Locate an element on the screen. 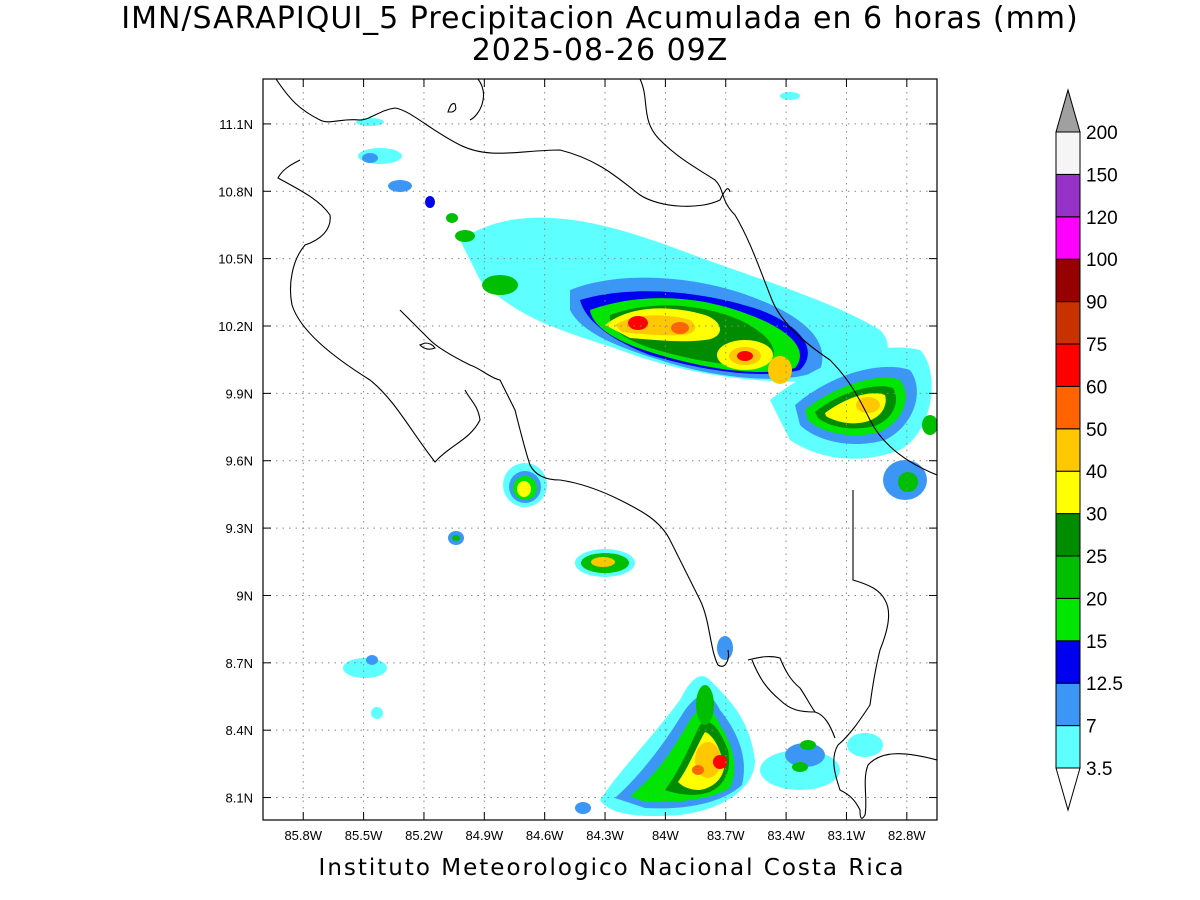  y-tick-label: 9.3N is located at coordinates (239, 528).